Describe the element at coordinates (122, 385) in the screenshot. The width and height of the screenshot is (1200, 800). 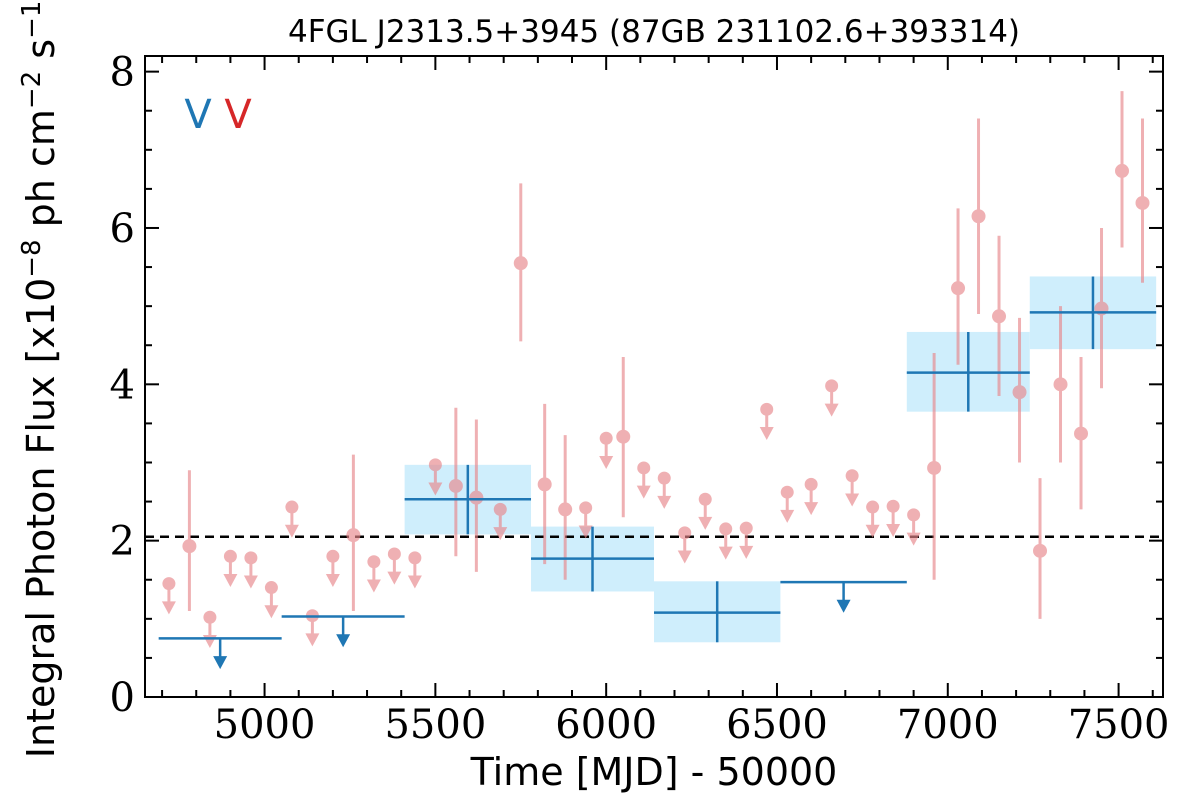
I see `y-tick-label: 4` at that location.